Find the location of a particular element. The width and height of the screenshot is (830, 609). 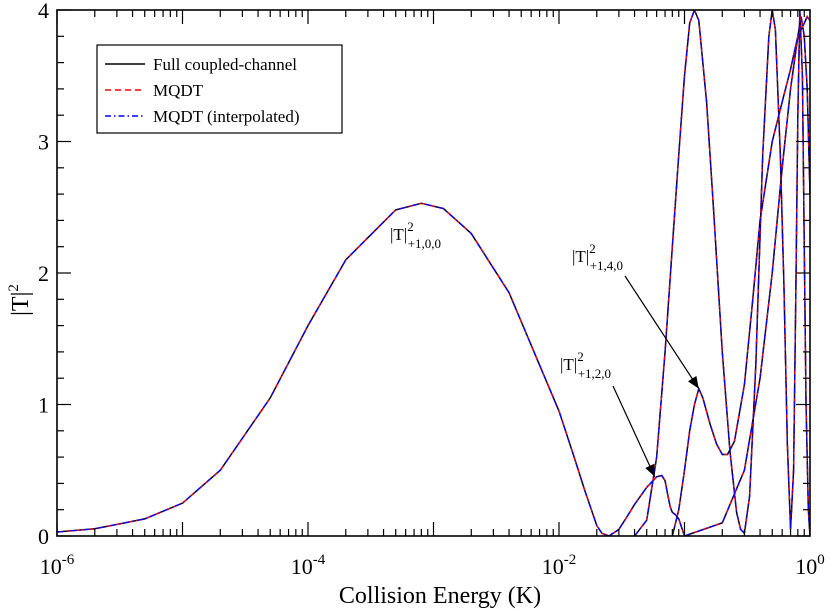

x-tick-label-exp: 0 is located at coordinates (821, 560).